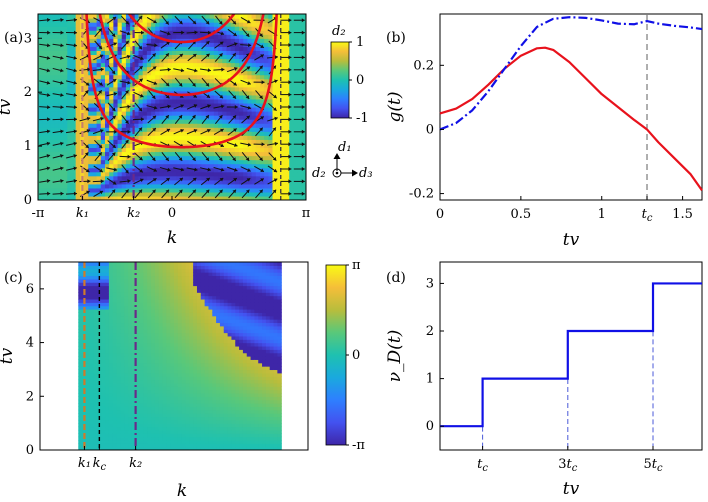  Describe the element at coordinates (571, 119) in the screenshot. I see `series-solid-red` at that location.